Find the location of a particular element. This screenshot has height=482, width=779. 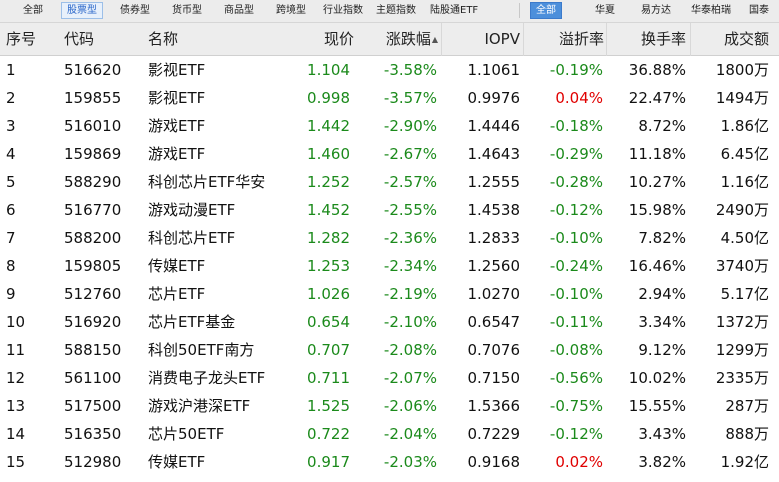

tab-commodity-type: 商品型 is located at coordinates (239, 10).